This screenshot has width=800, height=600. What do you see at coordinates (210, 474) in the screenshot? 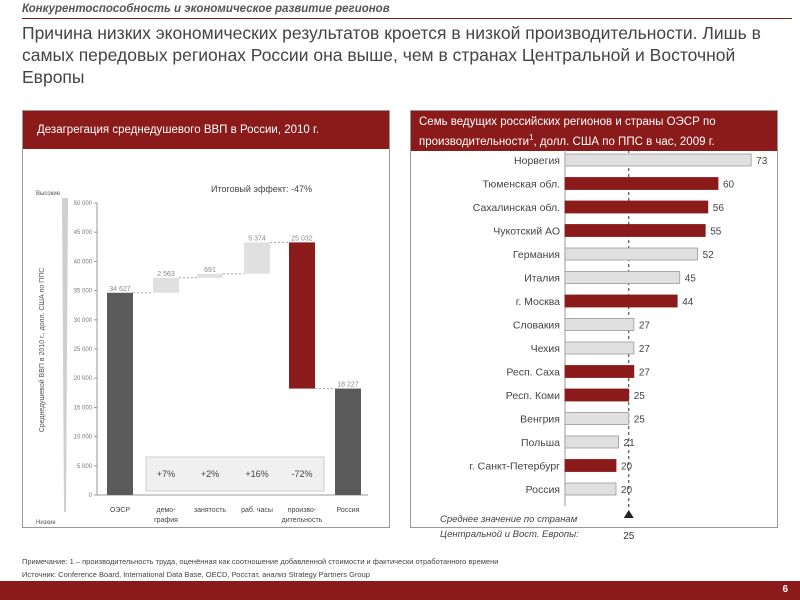
I see `percent-label: +2%` at bounding box center [210, 474].